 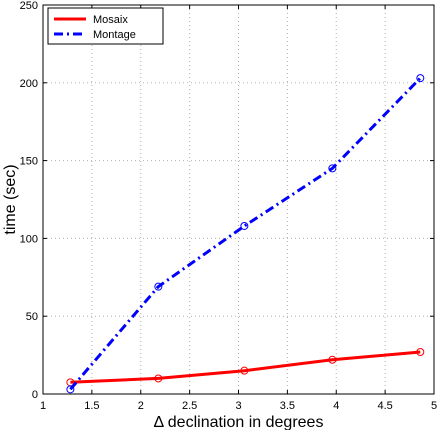 I want to click on y-tick-label: 150, so click(x=29, y=162).